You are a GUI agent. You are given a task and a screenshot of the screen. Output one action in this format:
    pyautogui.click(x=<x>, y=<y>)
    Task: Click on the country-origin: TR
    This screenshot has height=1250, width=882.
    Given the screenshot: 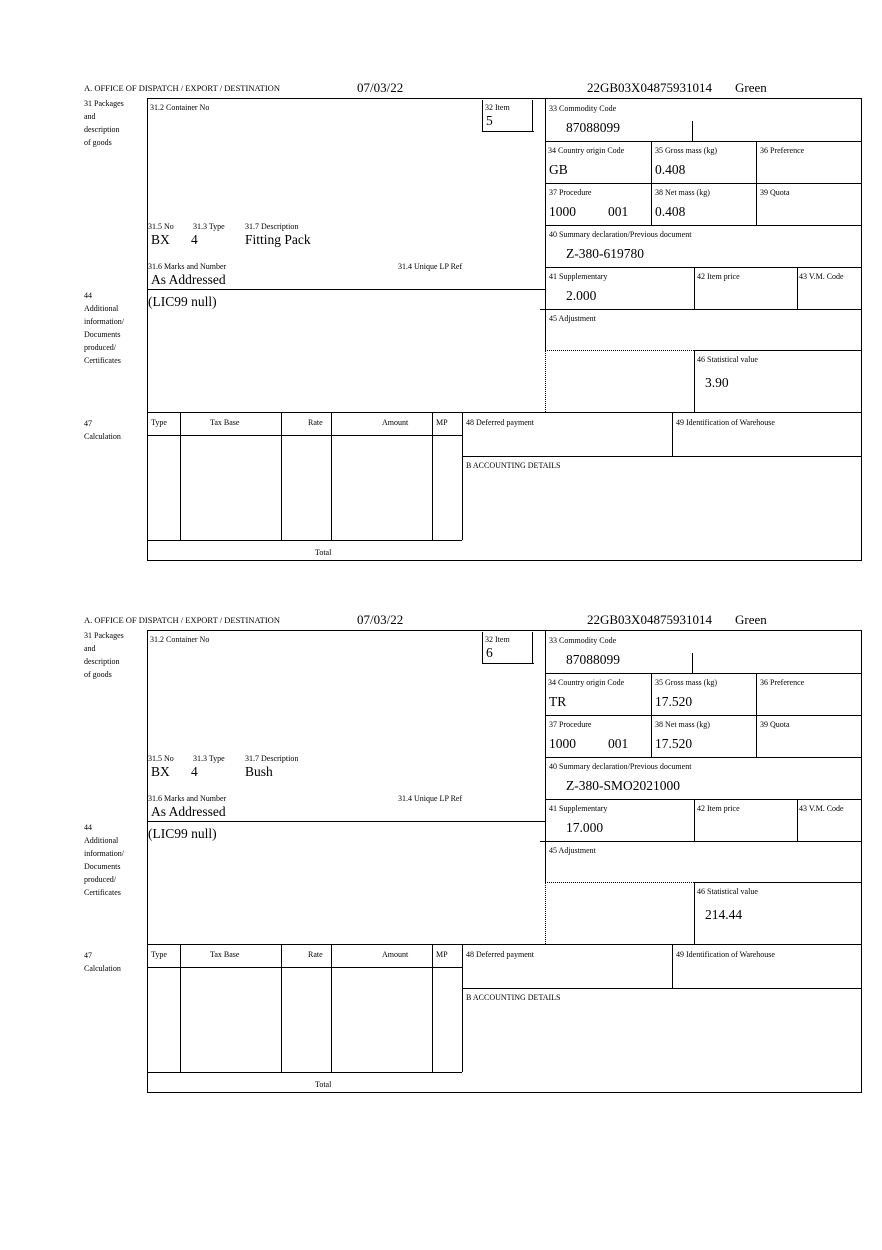 What is the action you would take?
    pyautogui.click(x=558, y=701)
    